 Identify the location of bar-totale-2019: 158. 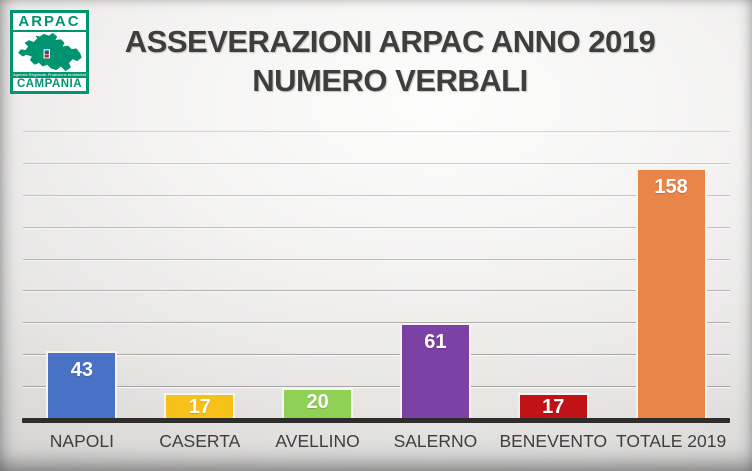
(671, 294).